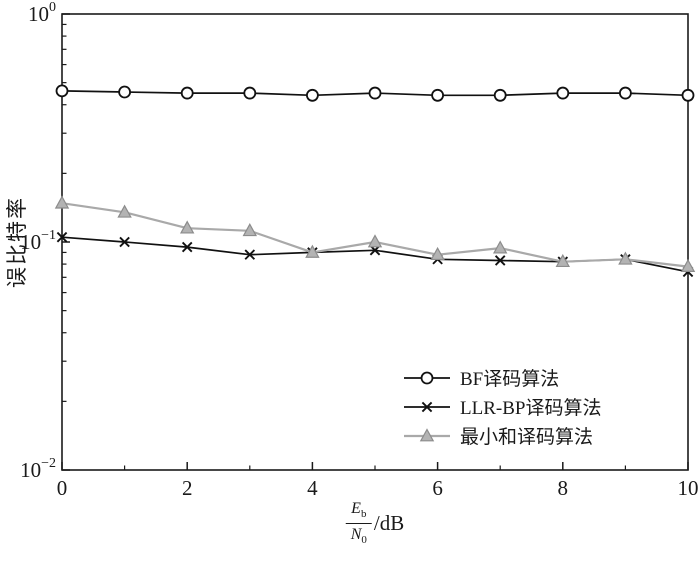  I want to click on eb-subscript: b, so click(363, 514).